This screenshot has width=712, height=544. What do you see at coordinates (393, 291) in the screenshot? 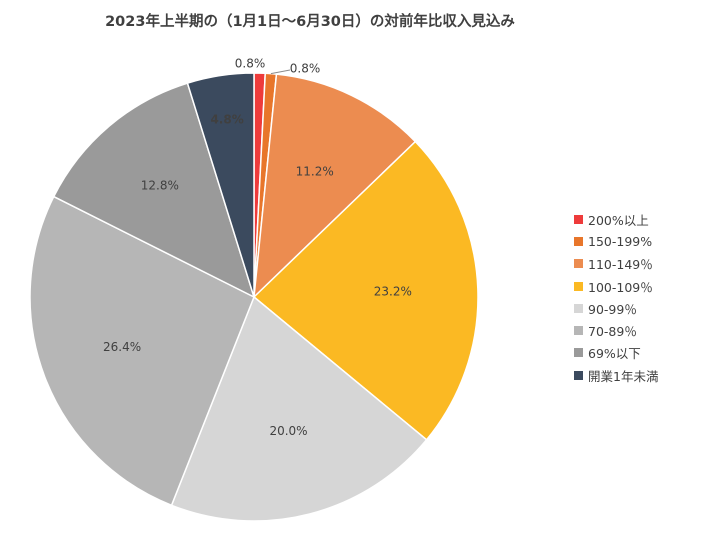
I see `data-label-4: 23.2%` at bounding box center [393, 291].